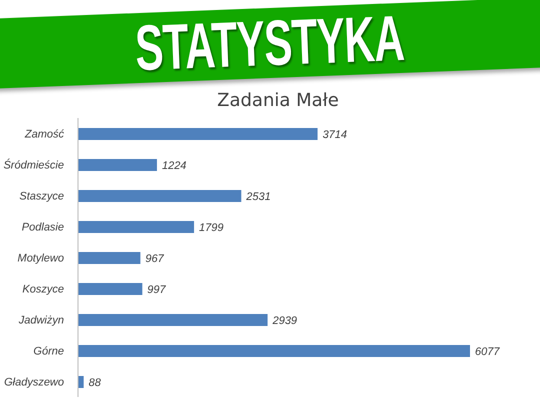 This screenshot has width=540, height=405. What do you see at coordinates (48, 351) in the screenshot?
I see `y-tick-label: Górne` at bounding box center [48, 351].